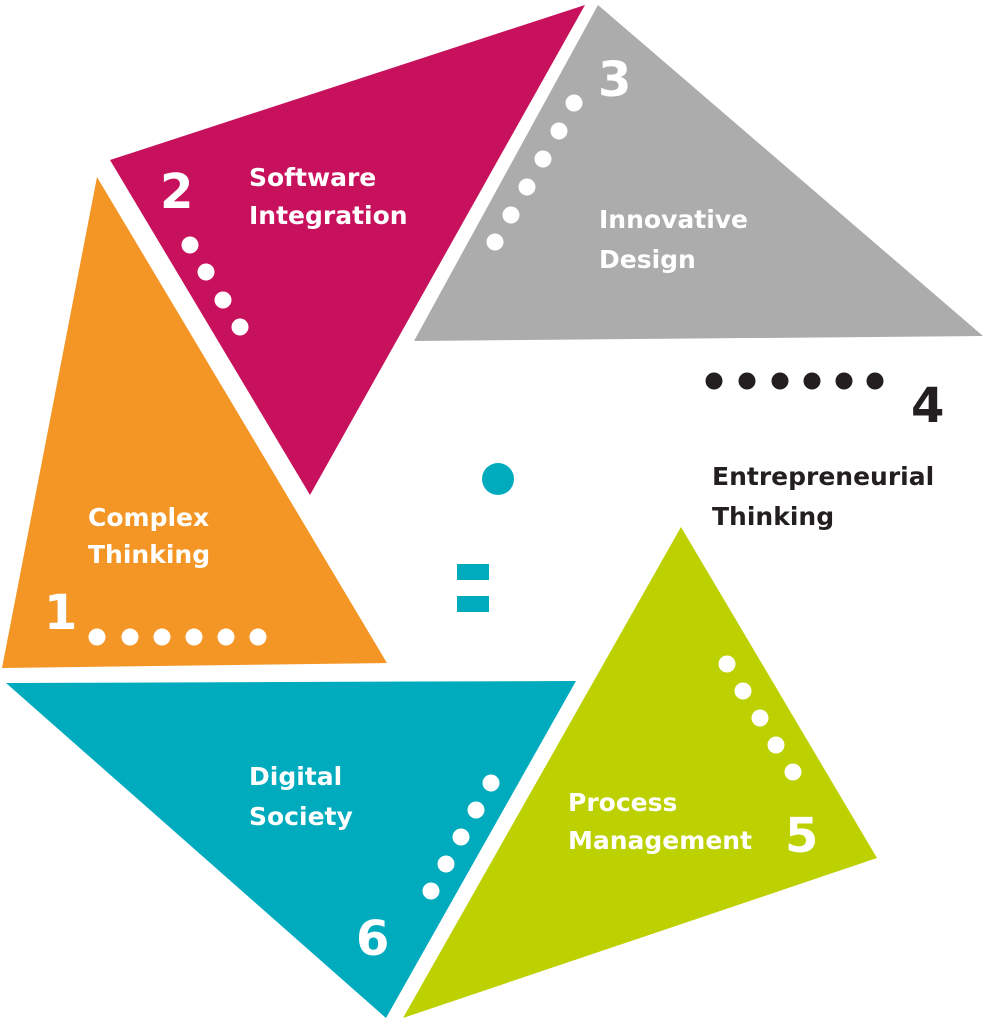  Describe the element at coordinates (534, 172) in the screenshot. I see `segment-3-dots` at that location.